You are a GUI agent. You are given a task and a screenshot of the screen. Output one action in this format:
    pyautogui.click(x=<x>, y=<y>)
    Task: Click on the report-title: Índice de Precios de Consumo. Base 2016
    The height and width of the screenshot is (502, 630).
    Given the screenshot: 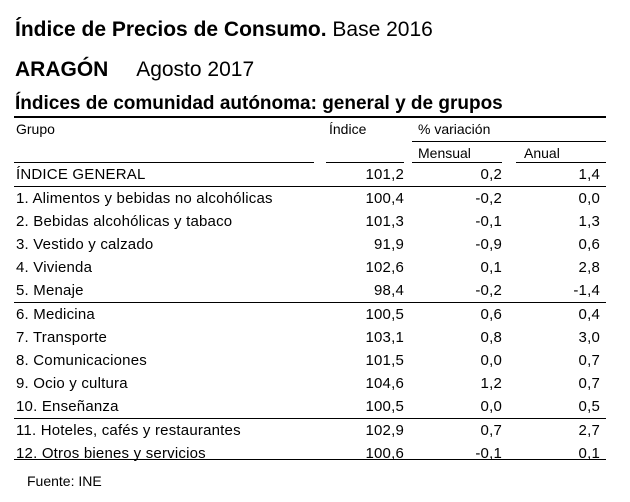 What is the action you would take?
    pyautogui.click(x=224, y=30)
    